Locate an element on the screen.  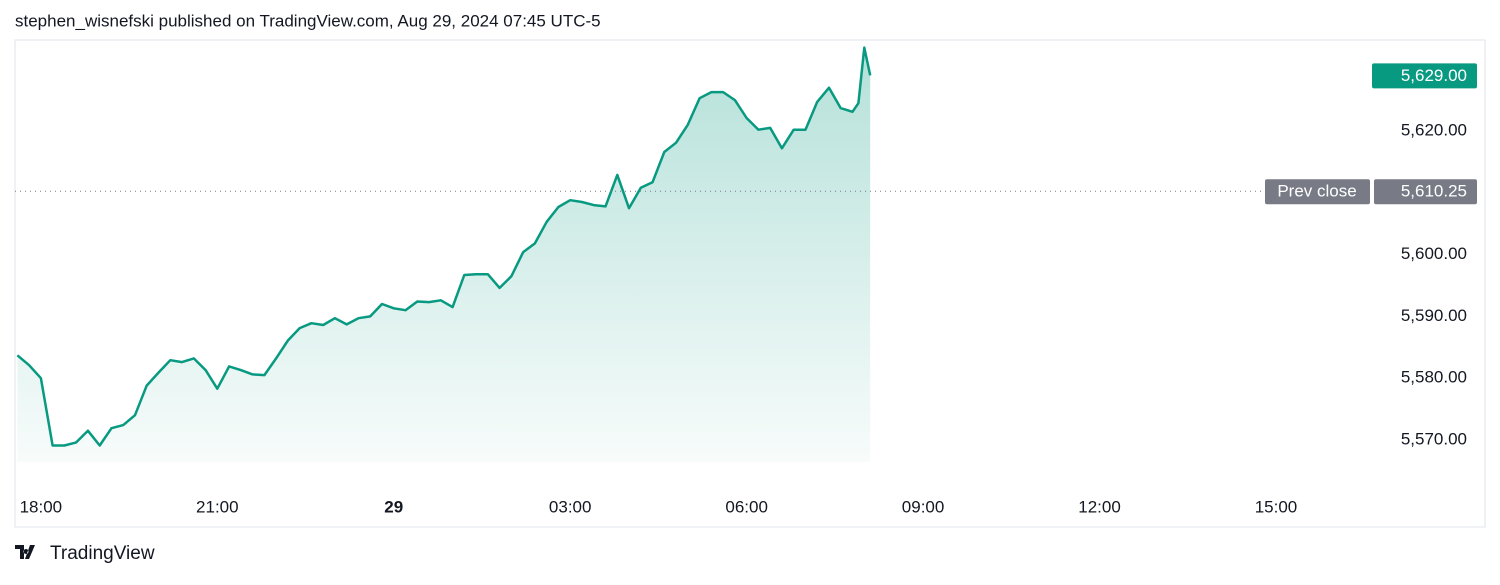
prev-close-name-box is located at coordinates (1317, 192).